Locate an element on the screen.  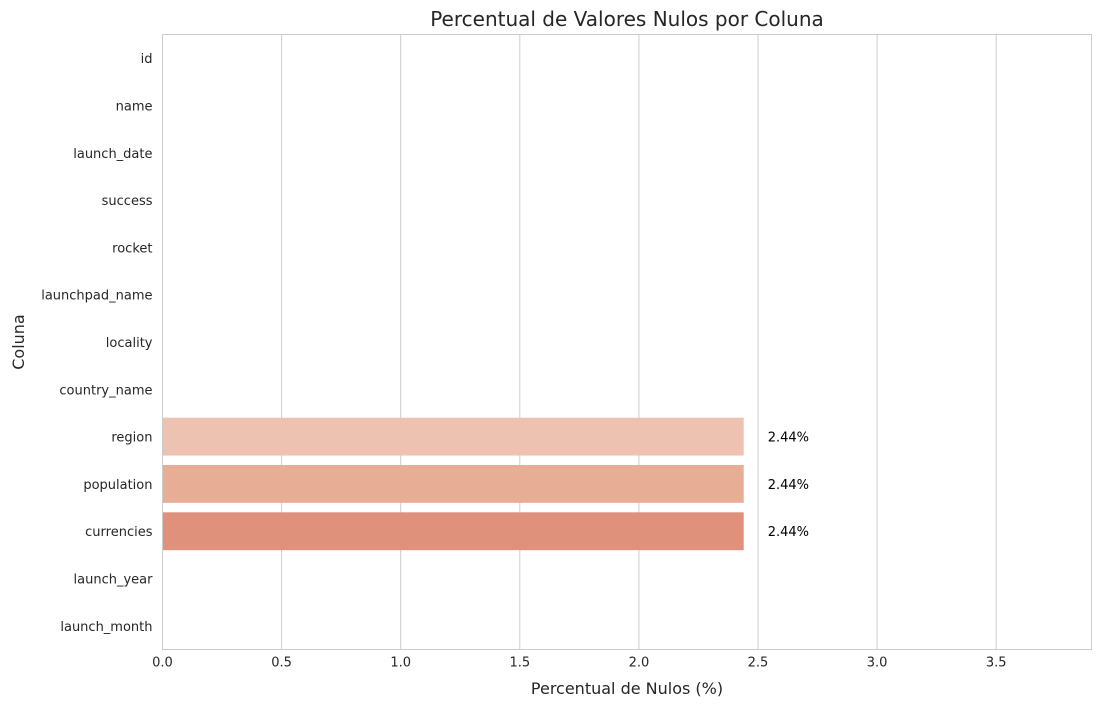
y-tick-label: launch_month is located at coordinates (106, 627).